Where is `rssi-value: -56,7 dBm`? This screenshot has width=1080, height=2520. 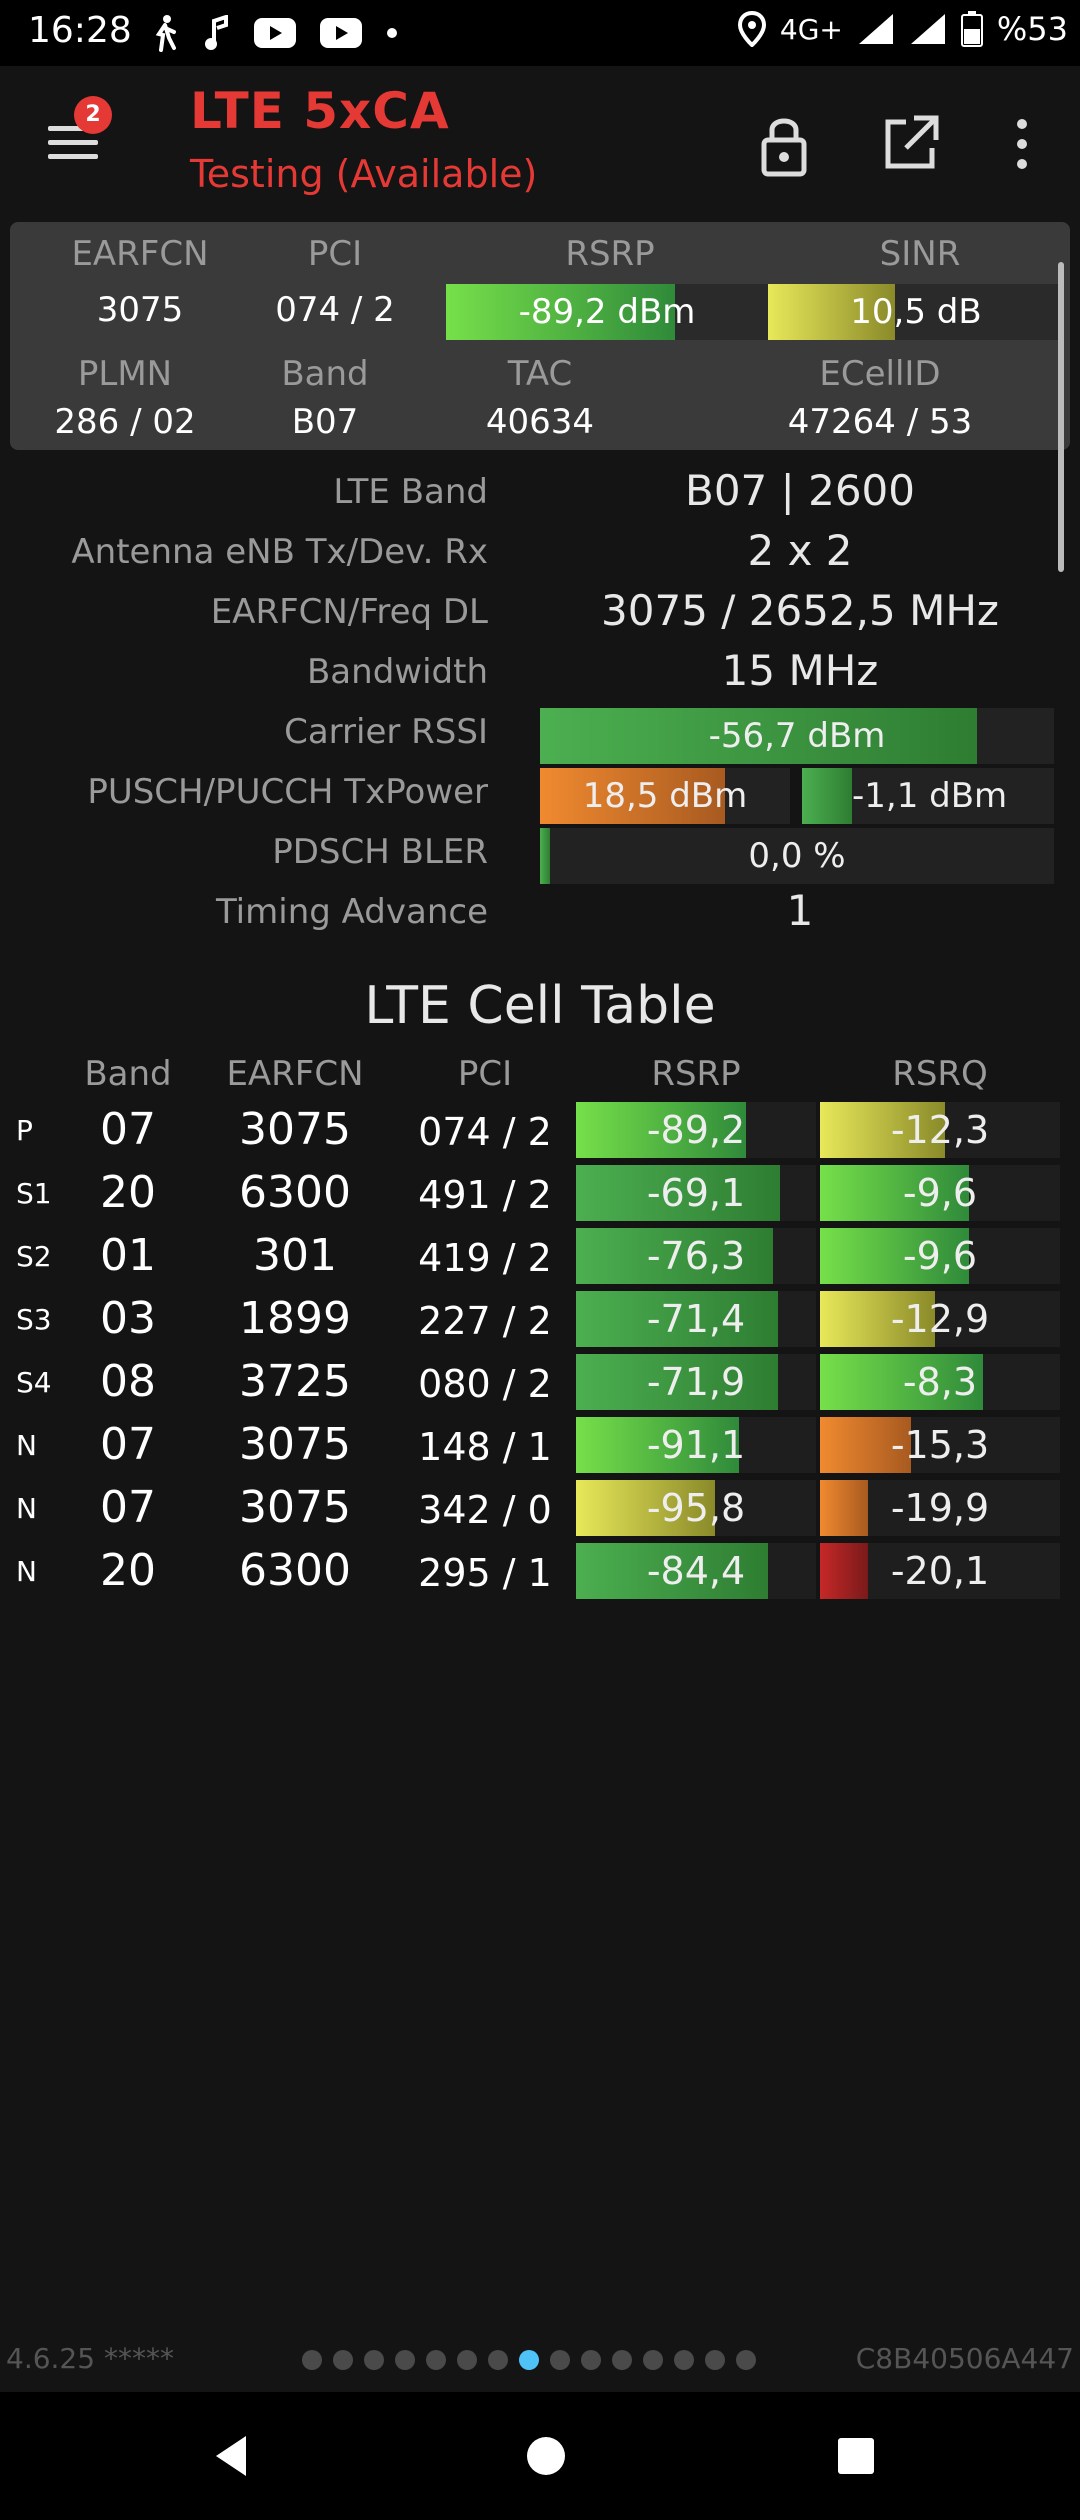
rssi-value: -56,7 dBm is located at coordinates (797, 736).